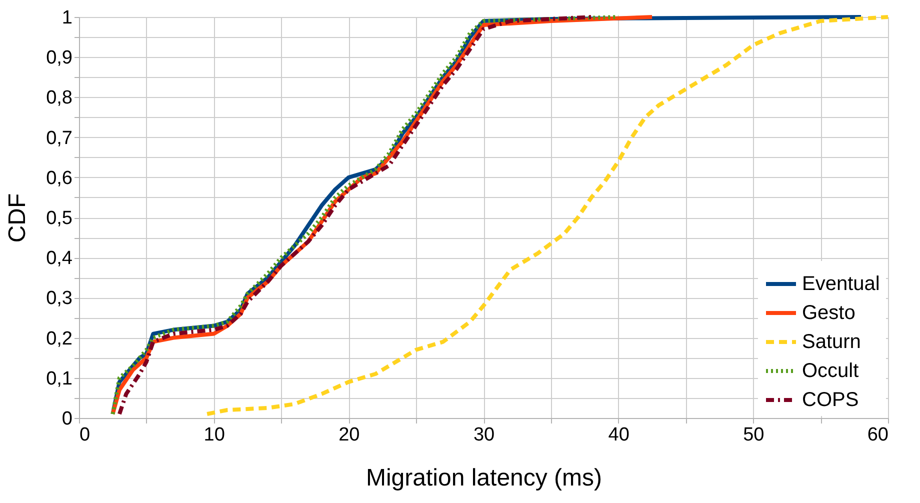 Image resolution: width=920 pixels, height=503 pixels. What do you see at coordinates (349, 435) in the screenshot?
I see `x-tick-label: 20` at bounding box center [349, 435].